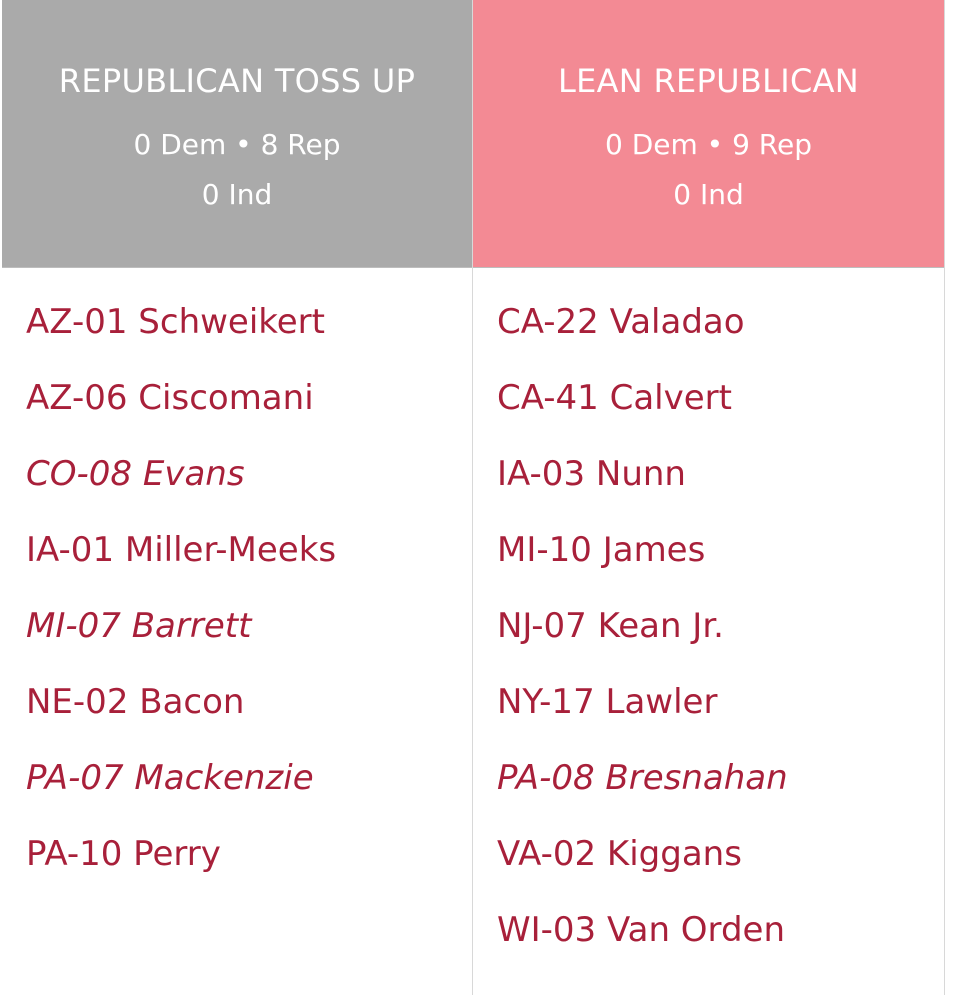  I want to click on seat-link: PA-08 Bresnahan, so click(642, 778).